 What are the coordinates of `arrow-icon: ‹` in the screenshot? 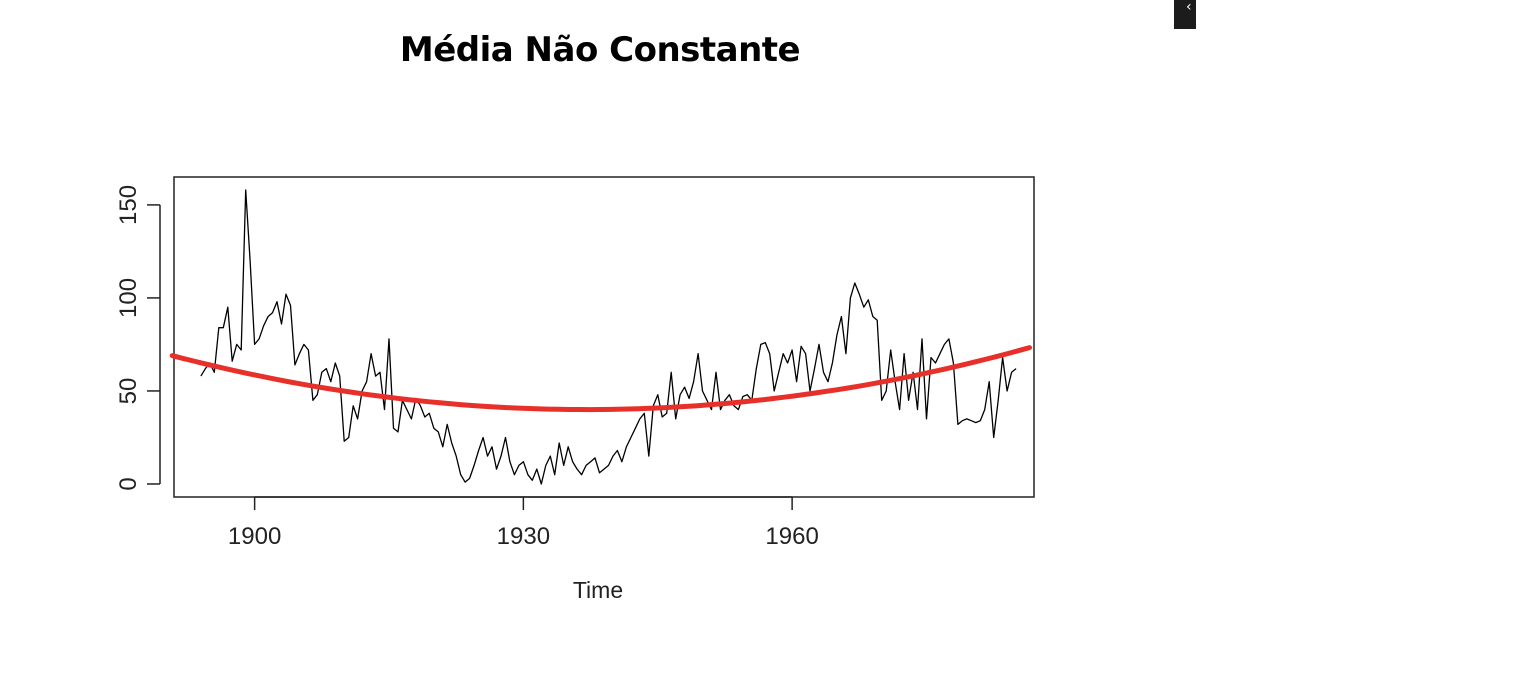 It's located at (1189, 7).